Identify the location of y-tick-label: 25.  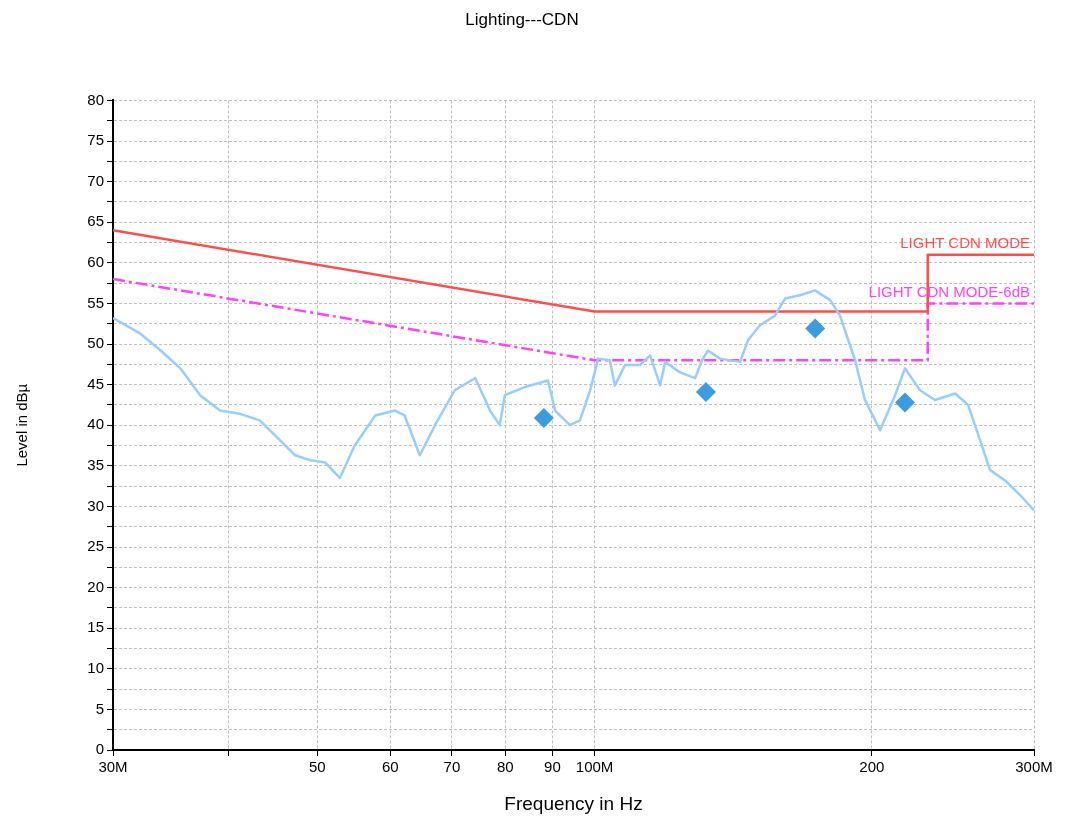
(95, 546).